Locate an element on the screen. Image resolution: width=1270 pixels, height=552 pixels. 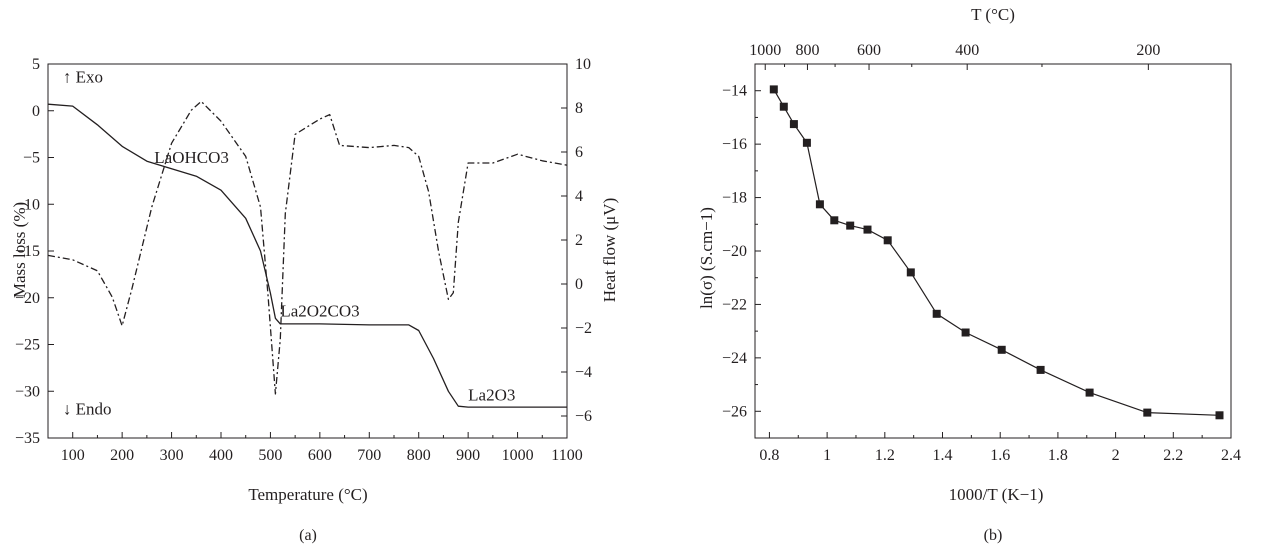
top-tick-label-b: 200 is located at coordinates (1148, 50).